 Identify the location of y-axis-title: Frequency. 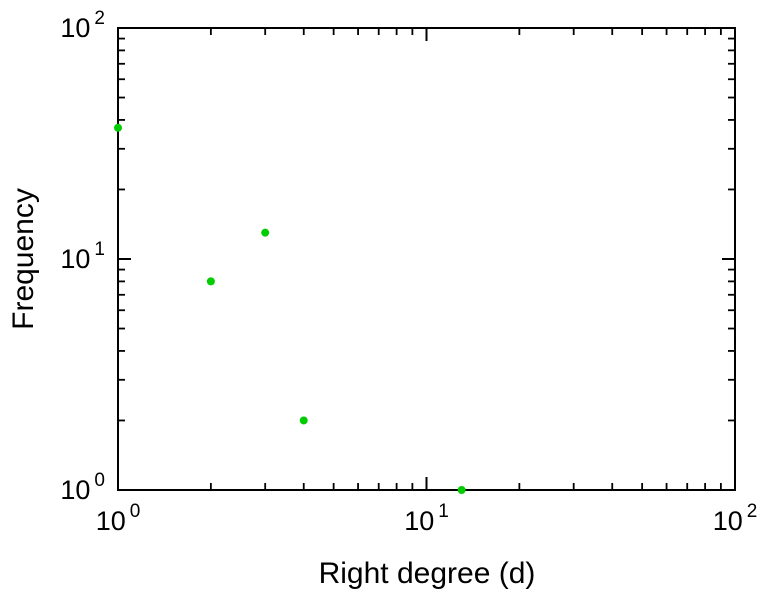
(23, 259).